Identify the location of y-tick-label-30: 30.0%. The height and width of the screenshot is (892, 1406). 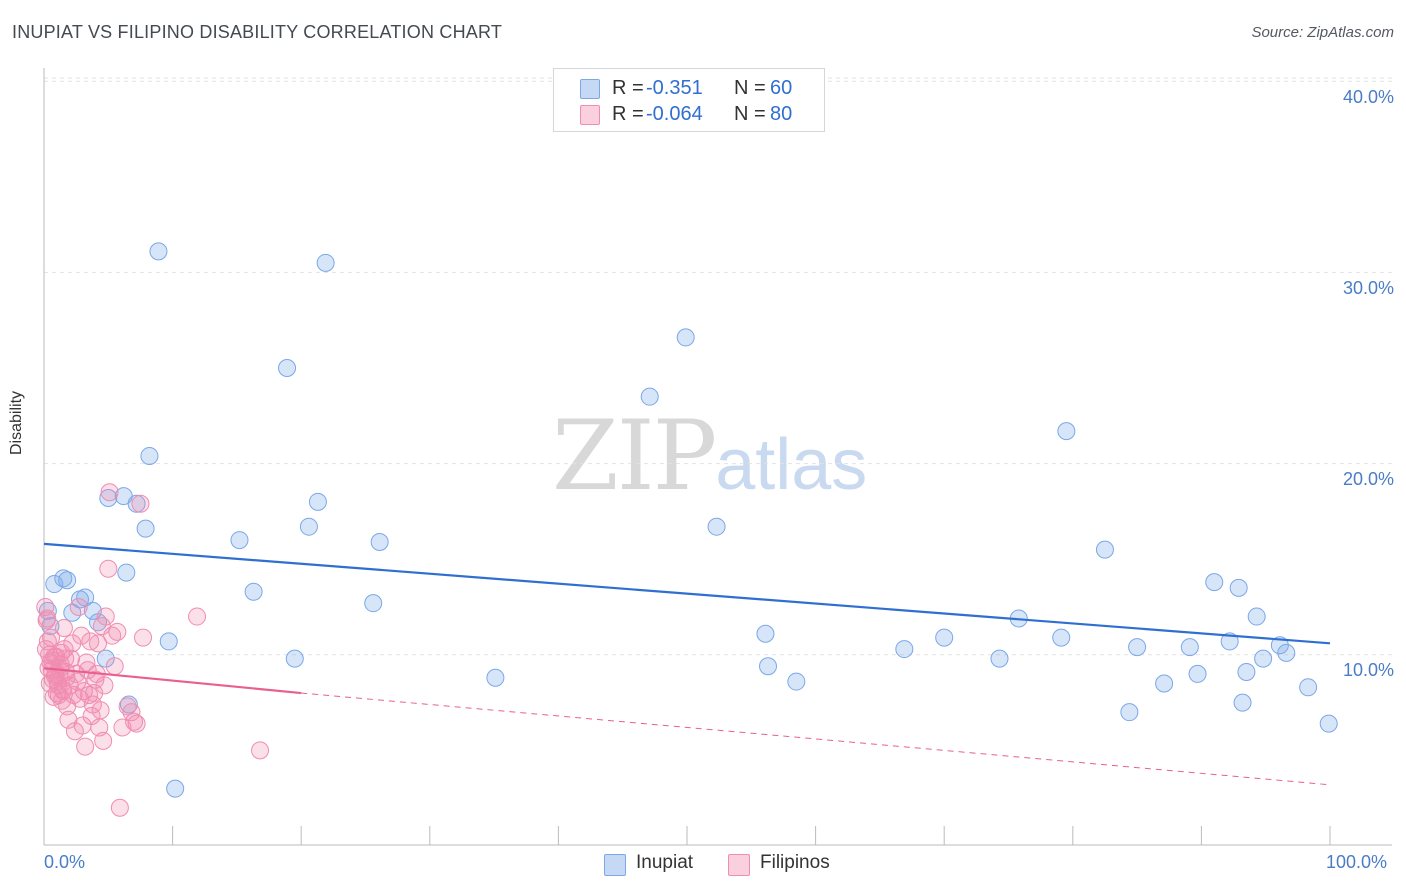
(1368, 288).